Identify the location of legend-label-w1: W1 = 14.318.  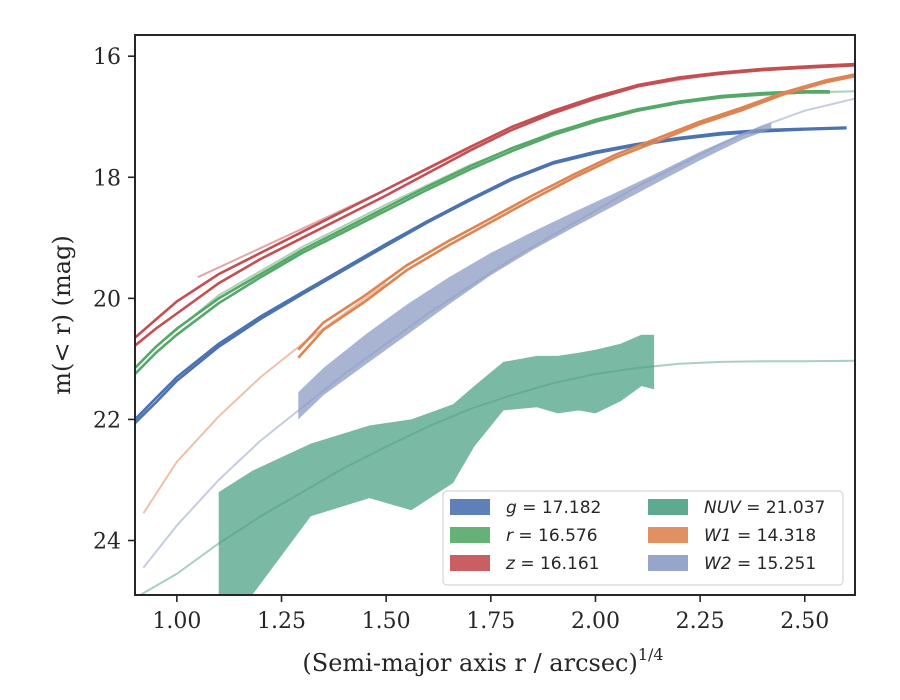
(760, 536).